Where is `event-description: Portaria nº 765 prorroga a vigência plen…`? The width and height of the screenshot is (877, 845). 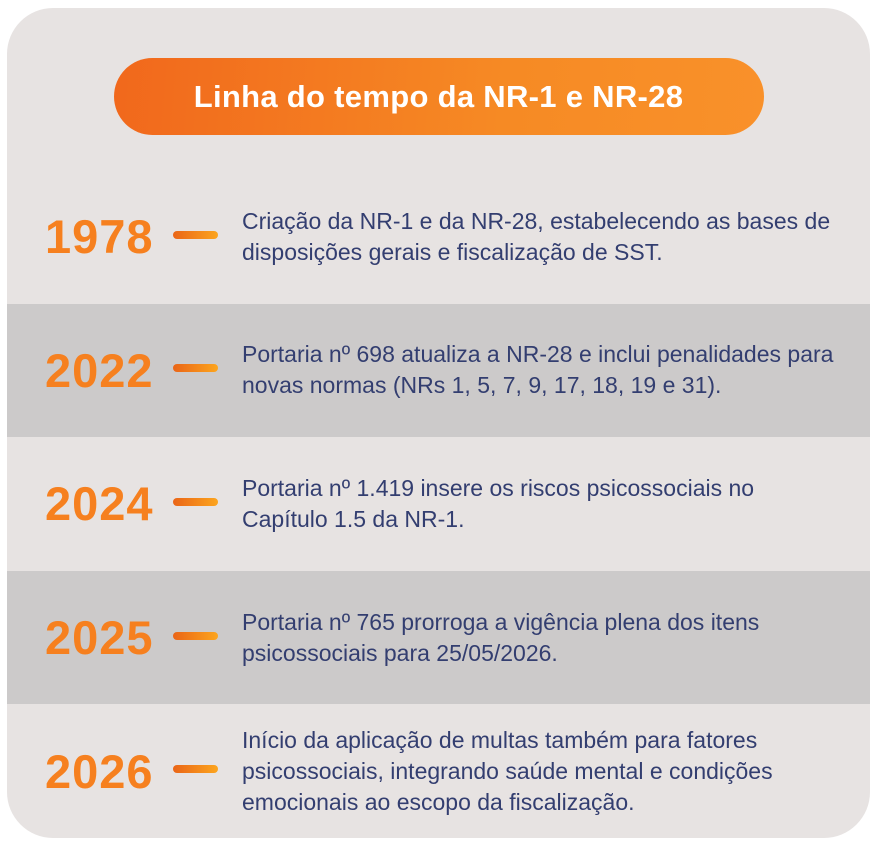 event-description: Portaria nº 765 prorroga a vigência plen… is located at coordinates (501, 637).